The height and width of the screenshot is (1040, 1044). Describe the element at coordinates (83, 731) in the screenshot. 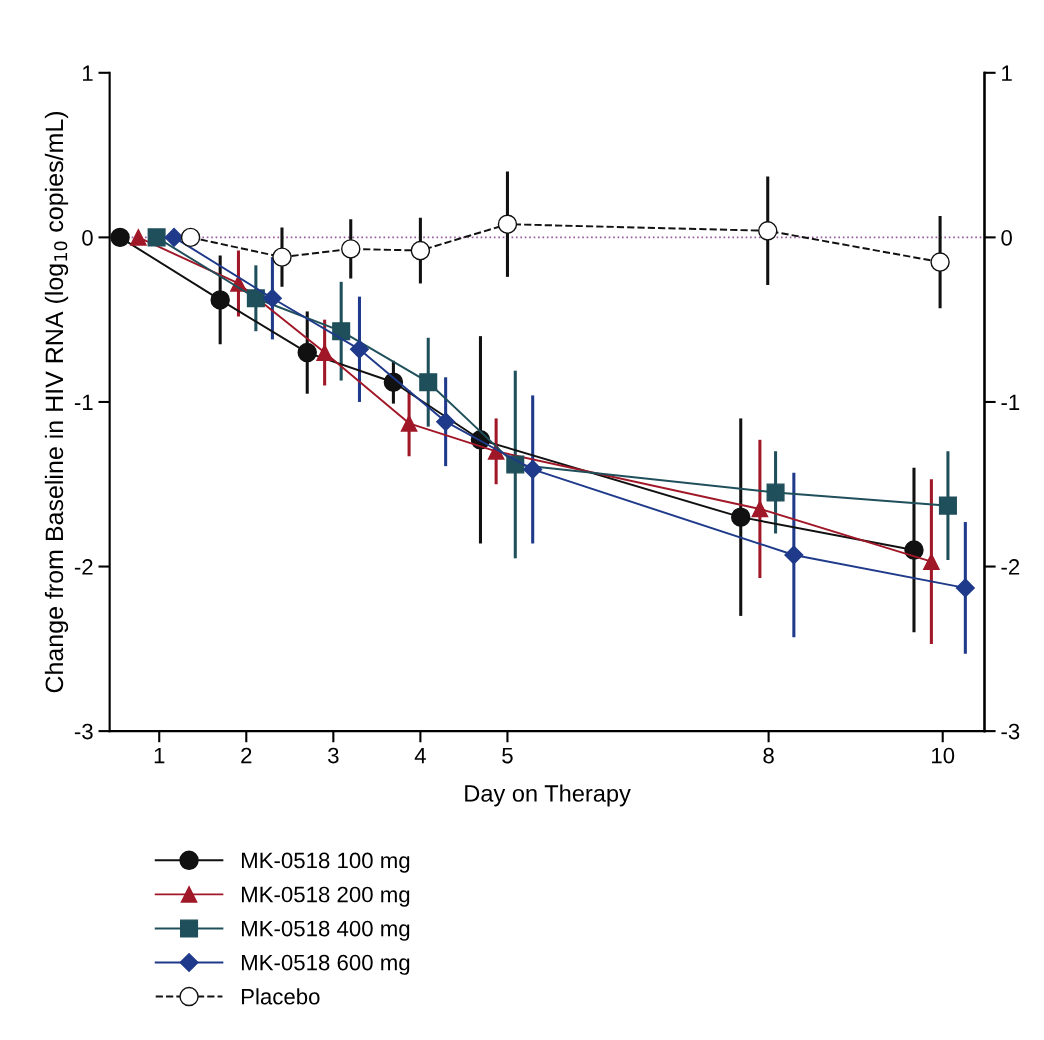

I see `y-tick-label: -3` at that location.